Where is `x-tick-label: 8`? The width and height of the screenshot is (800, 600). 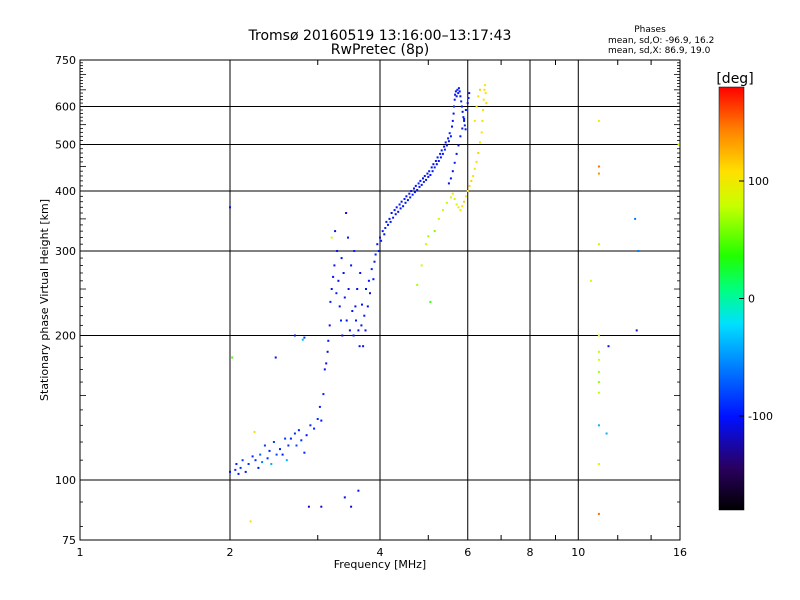 x-tick-label: 8 is located at coordinates (530, 552).